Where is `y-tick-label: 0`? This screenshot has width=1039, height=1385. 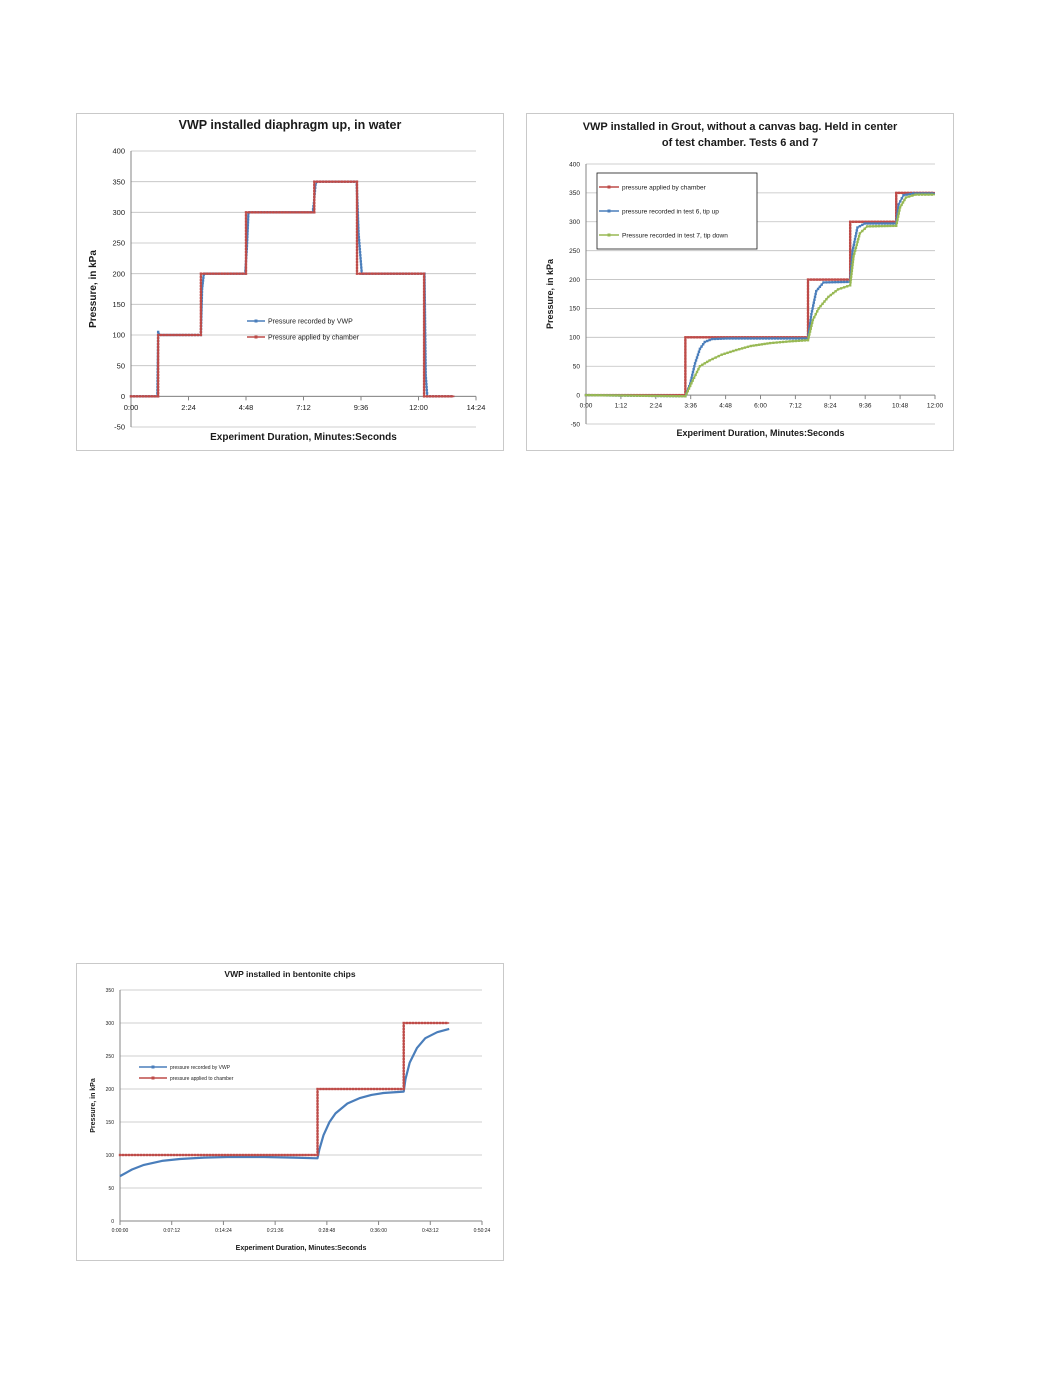 y-tick-label: 0 is located at coordinates (123, 396).